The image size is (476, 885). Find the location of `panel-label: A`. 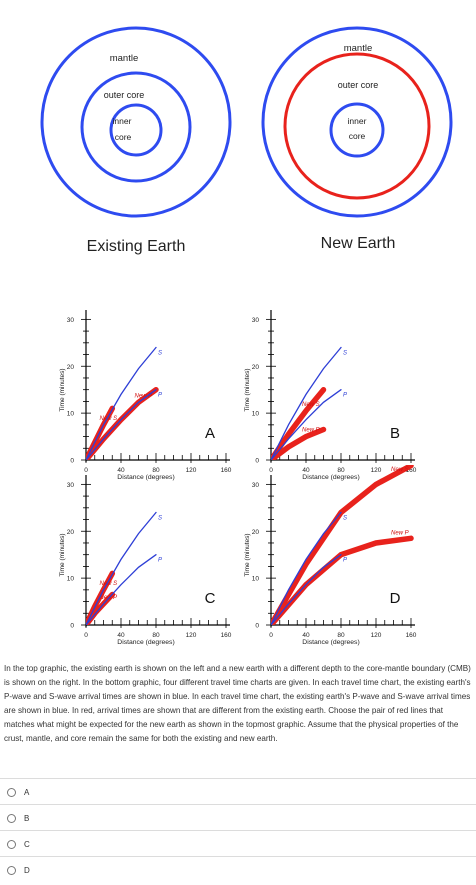

panel-label: A is located at coordinates (210, 433).